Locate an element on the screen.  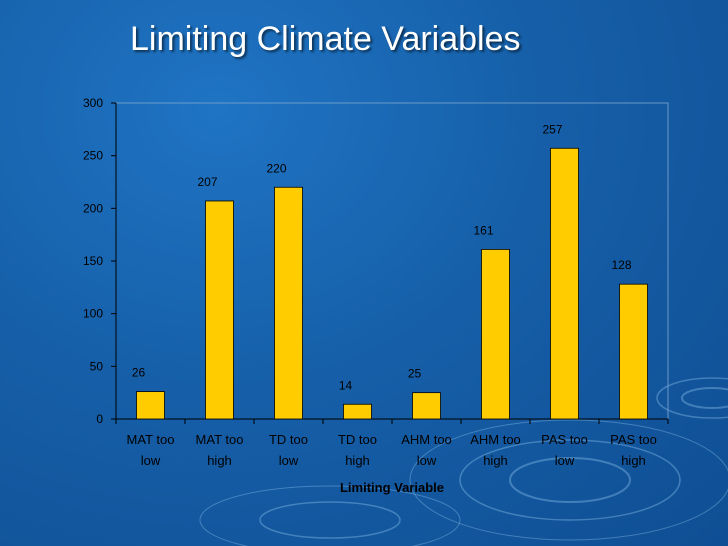
data-label: 128 is located at coordinates (621, 265).